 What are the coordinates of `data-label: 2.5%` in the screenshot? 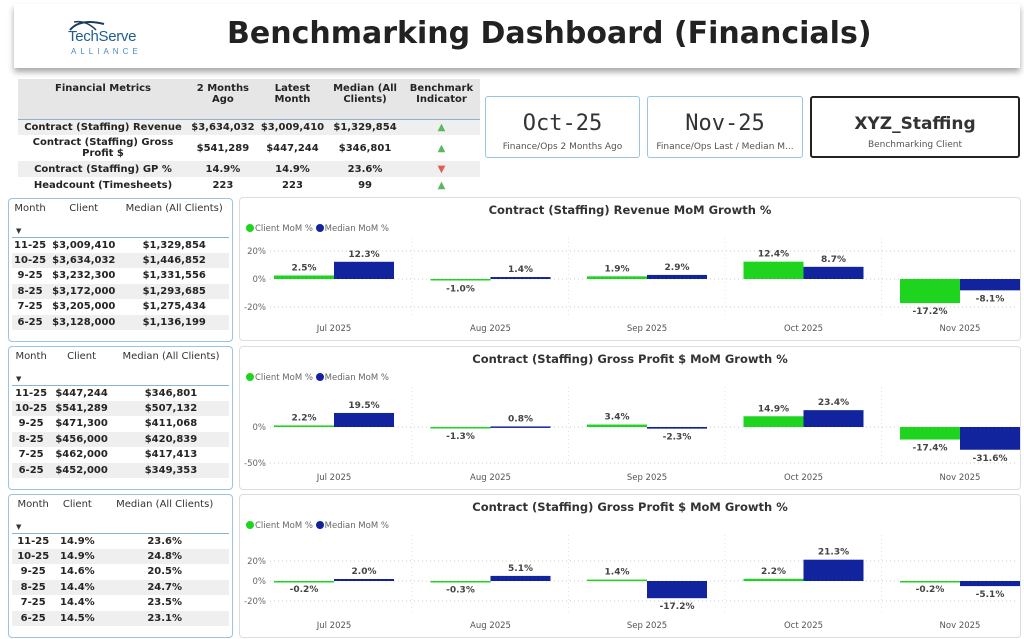 It's located at (304, 269).